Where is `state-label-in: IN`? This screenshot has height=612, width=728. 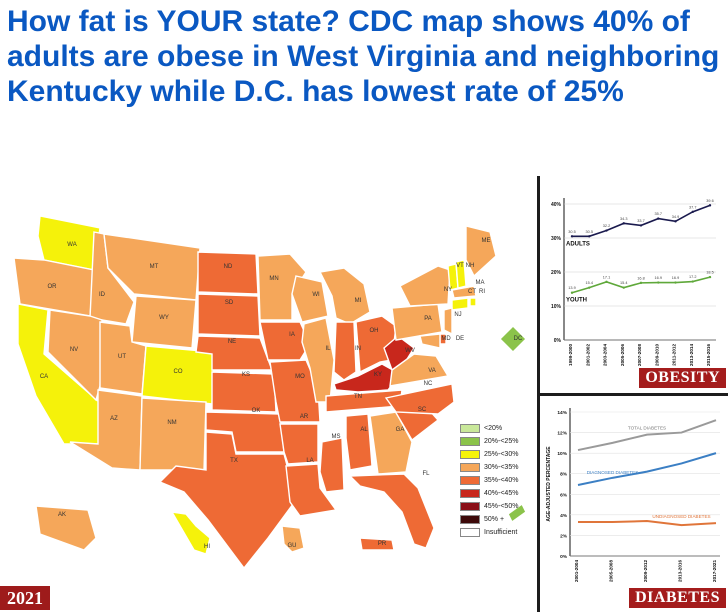
state-label-in: IN is located at coordinates (358, 349).